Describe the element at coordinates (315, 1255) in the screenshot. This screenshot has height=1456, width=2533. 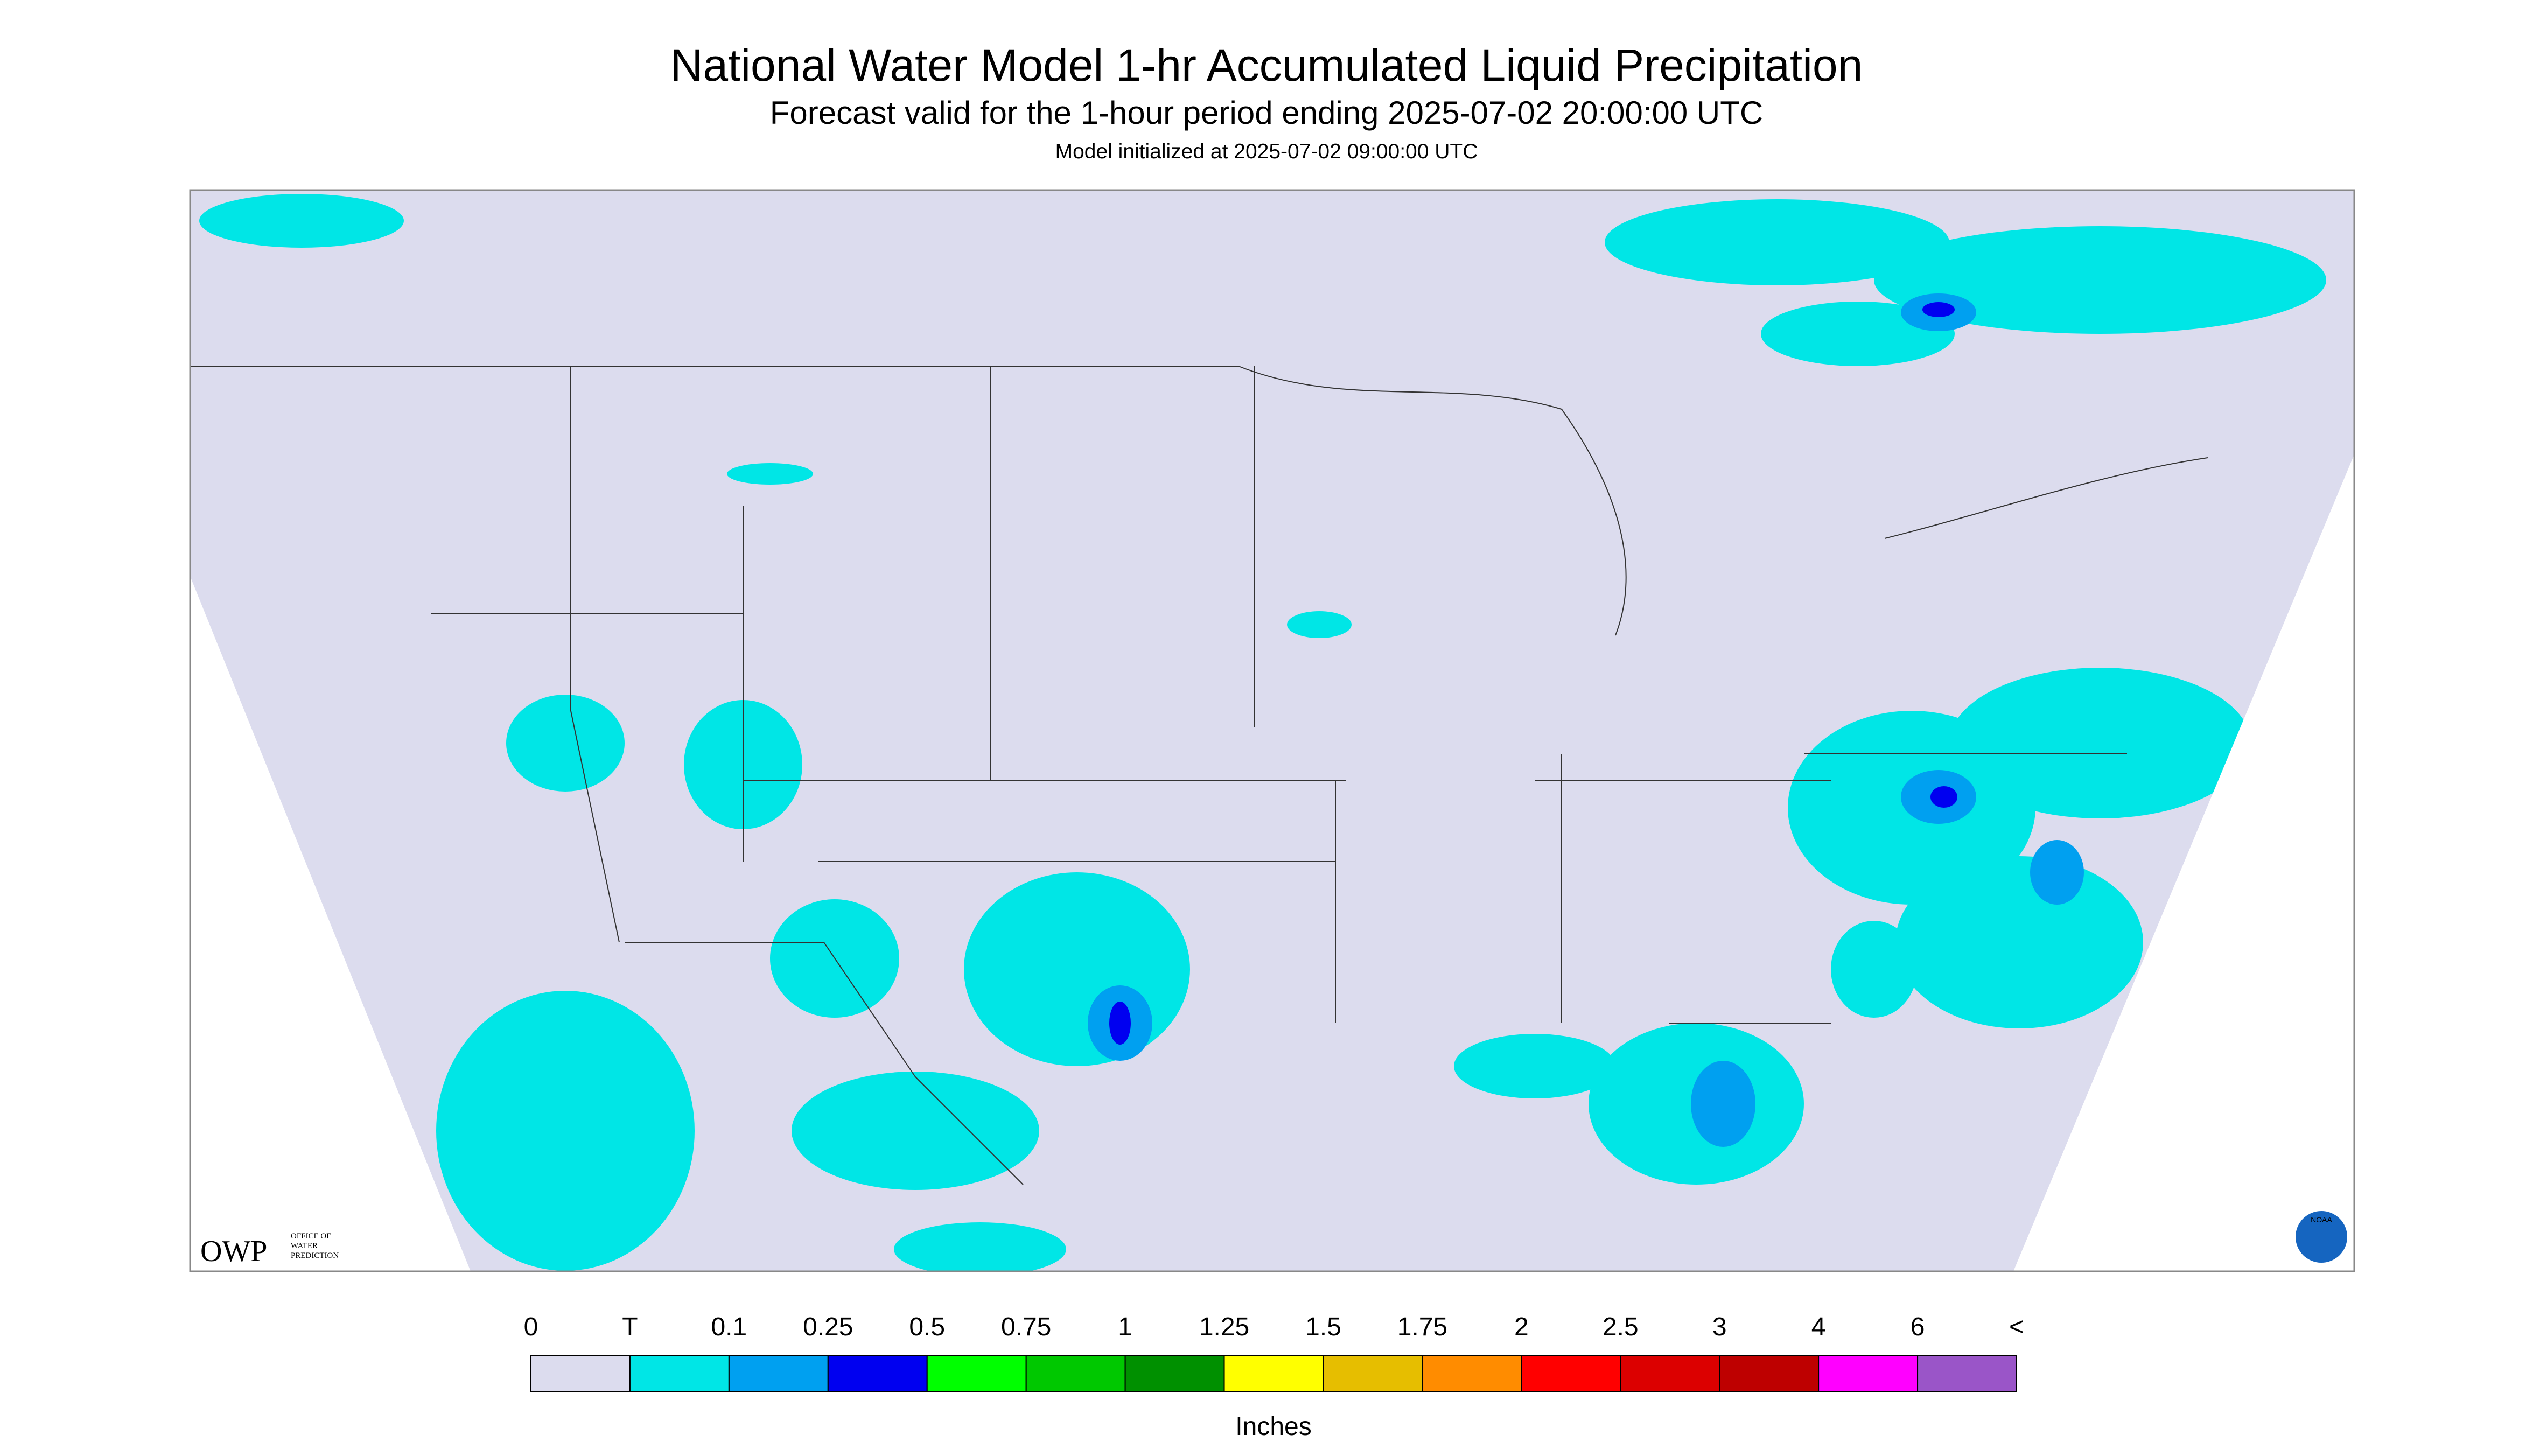
I see `owp-name-line: PREDICTION` at that location.